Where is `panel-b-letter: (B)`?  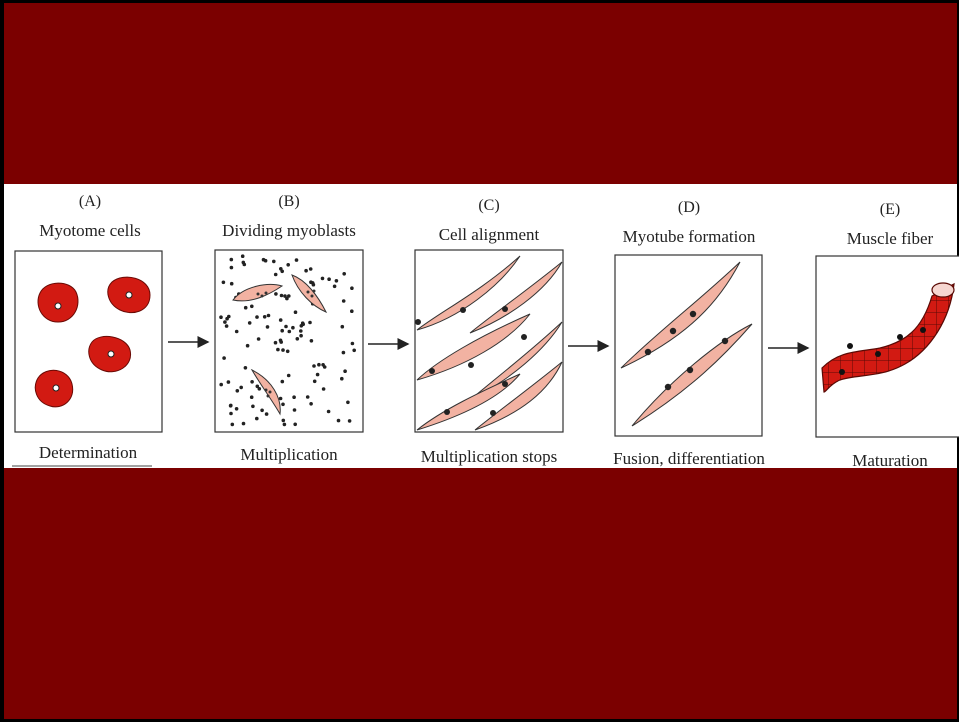
panel-b-letter: (B) is located at coordinates (288, 201).